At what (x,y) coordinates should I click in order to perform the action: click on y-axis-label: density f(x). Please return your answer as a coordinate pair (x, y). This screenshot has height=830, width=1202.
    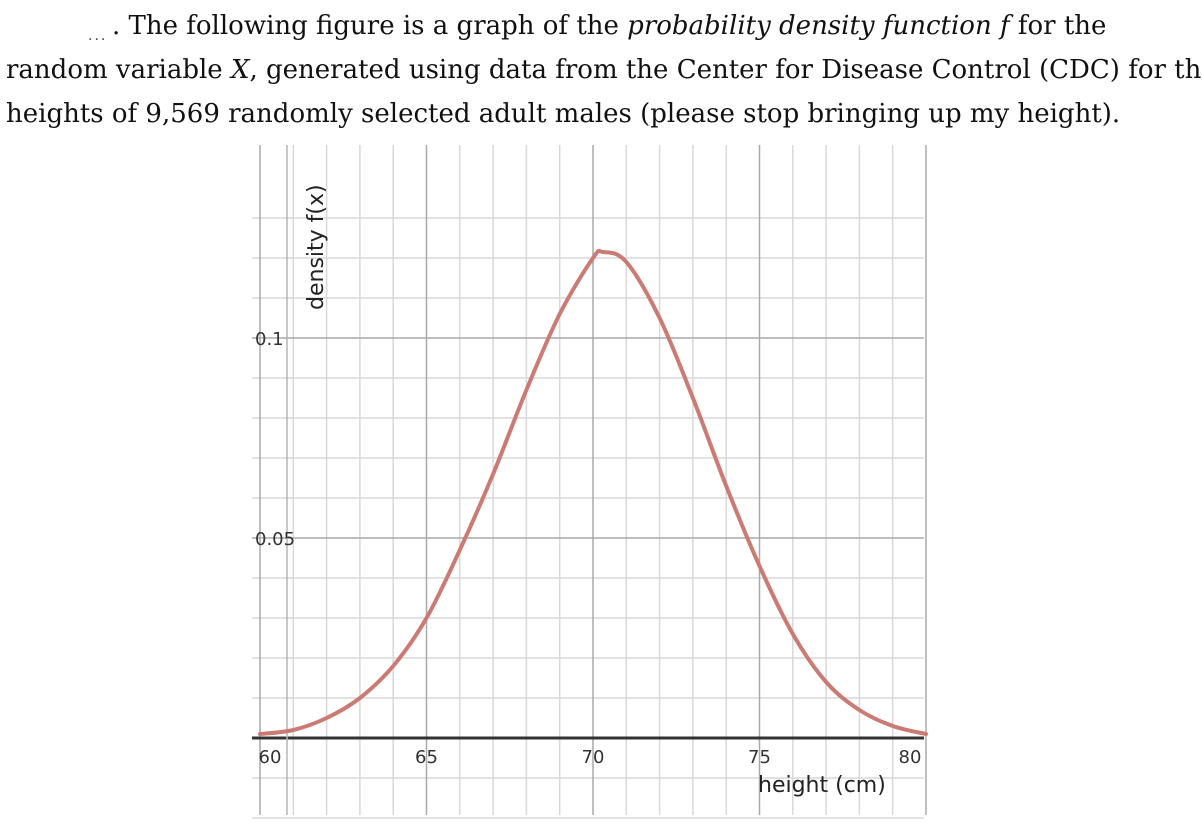
    Looking at the image, I should click on (316, 247).